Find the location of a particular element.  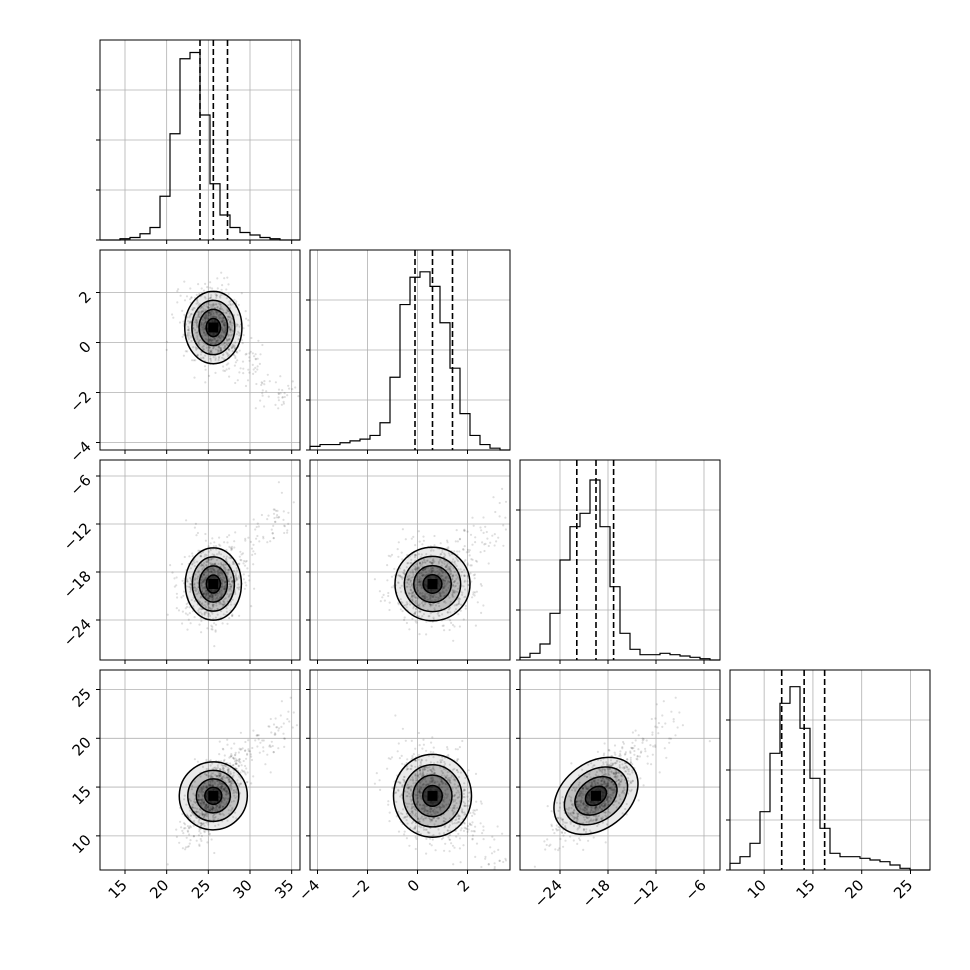

x-tick-label: 20 is located at coordinates (159, 889).